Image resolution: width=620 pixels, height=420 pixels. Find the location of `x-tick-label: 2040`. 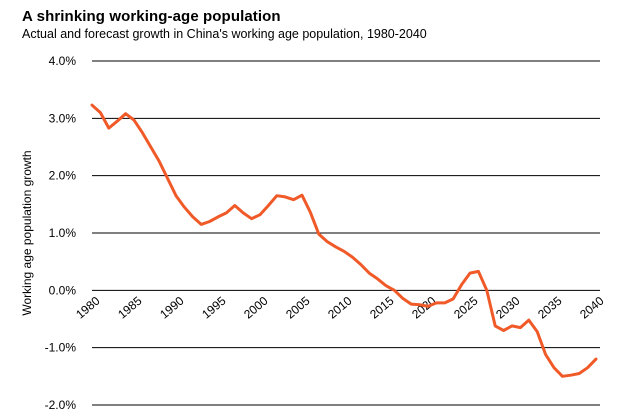

x-tick-label: 2040 is located at coordinates (592, 307).